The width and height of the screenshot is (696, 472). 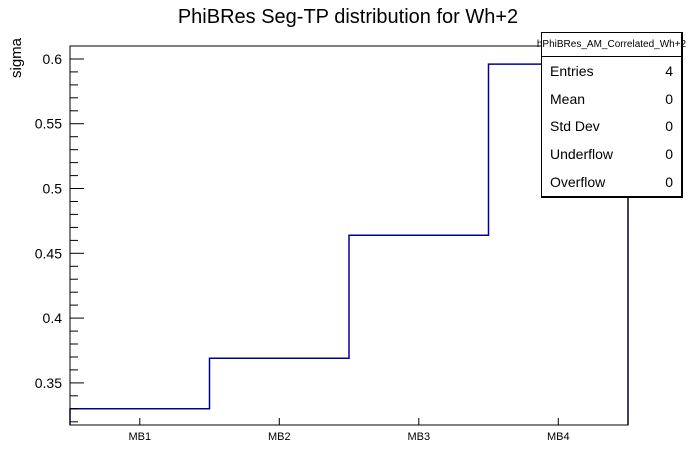 I want to click on stat-row: Overflow 0, so click(x=611, y=182).